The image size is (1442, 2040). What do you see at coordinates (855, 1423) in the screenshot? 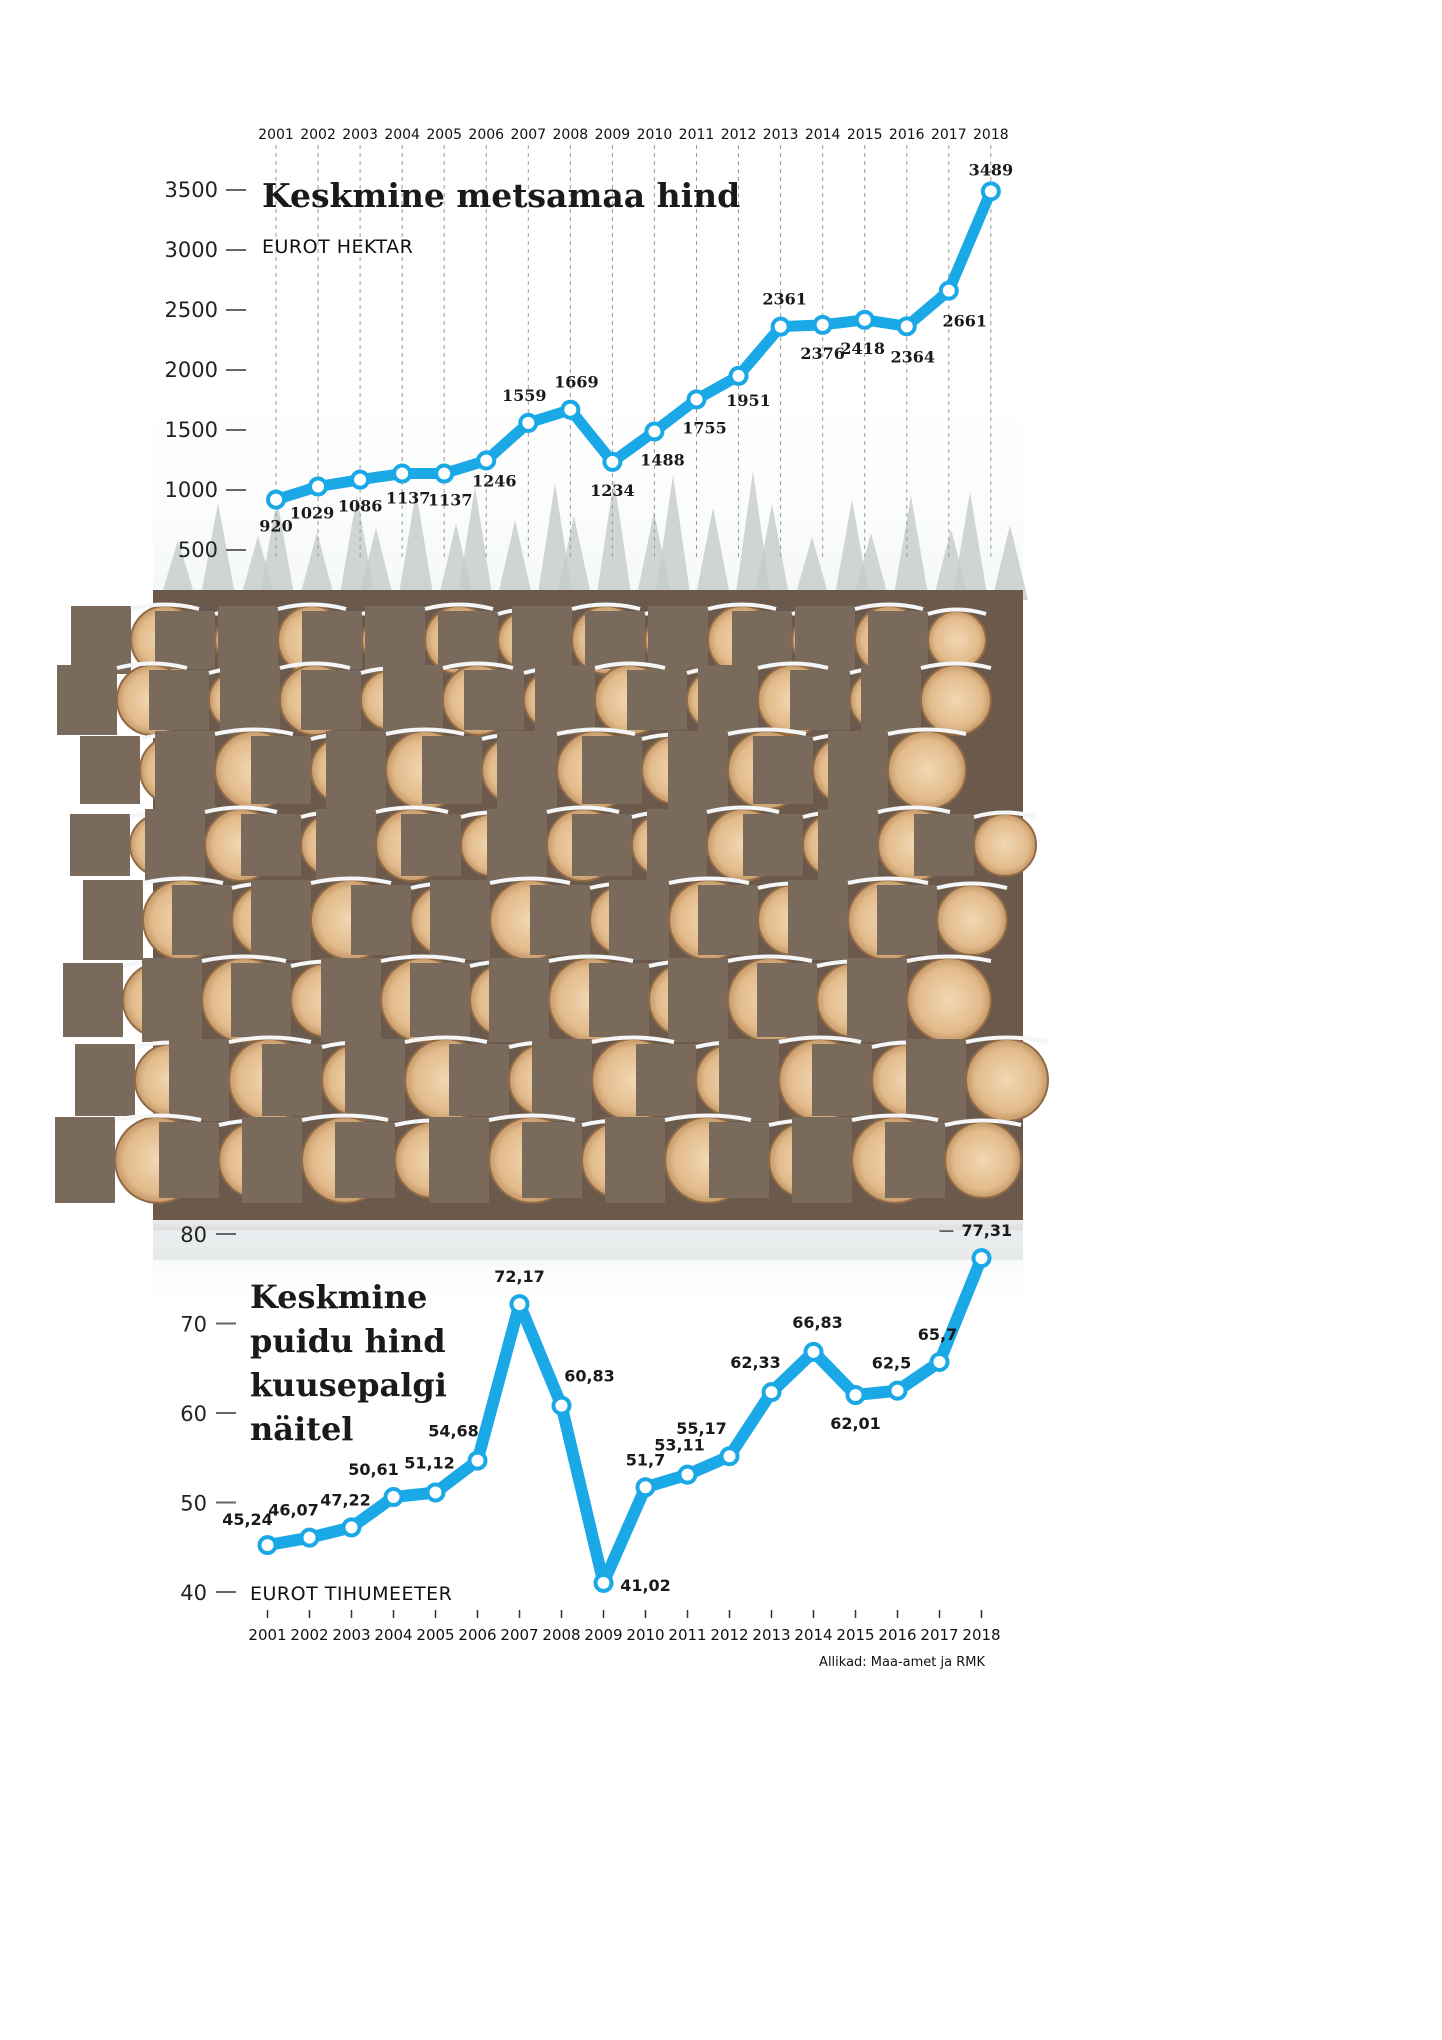
I see `data-label: 62,01` at bounding box center [855, 1423].